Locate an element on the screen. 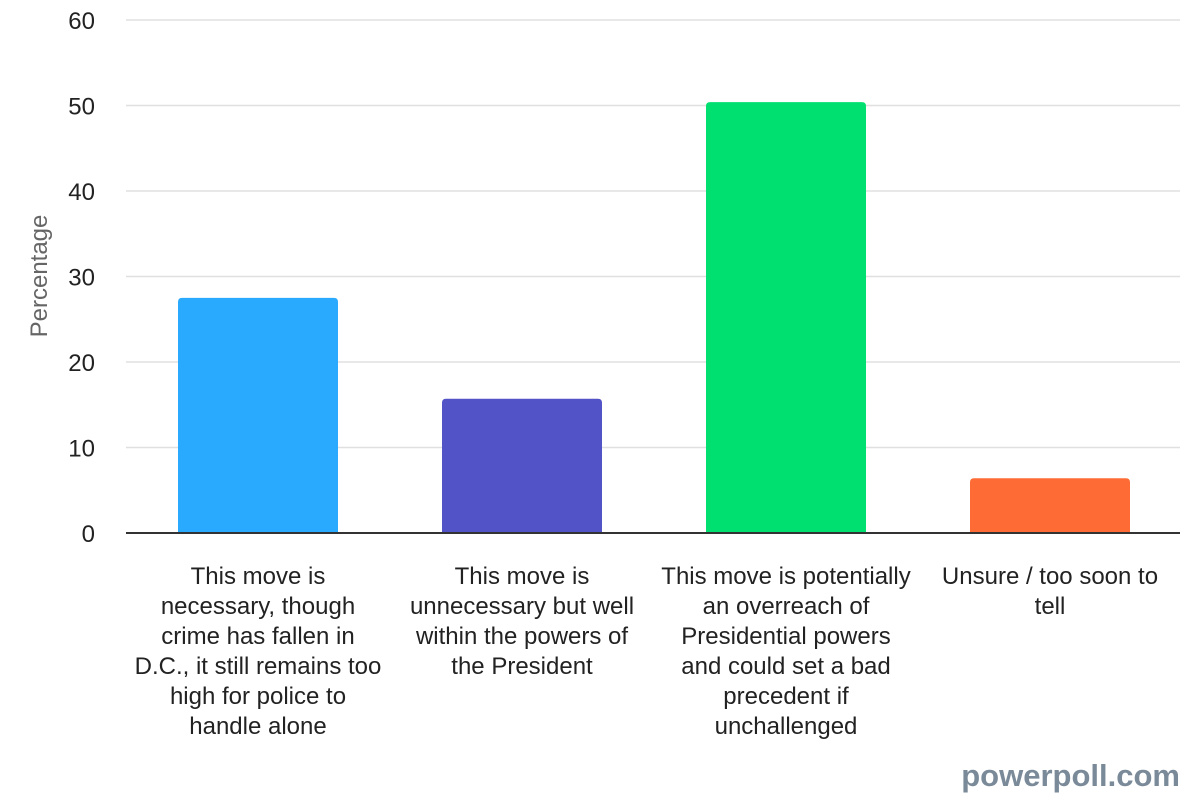 The image size is (1200, 800). y-tick-label: 30 is located at coordinates (81, 278).